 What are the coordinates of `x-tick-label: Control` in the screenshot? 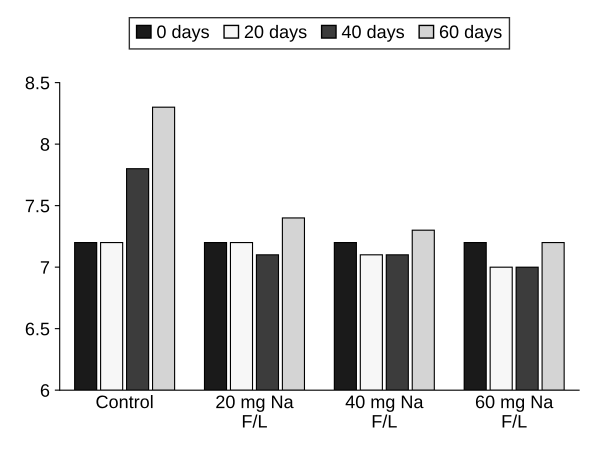 It's located at (124, 401).